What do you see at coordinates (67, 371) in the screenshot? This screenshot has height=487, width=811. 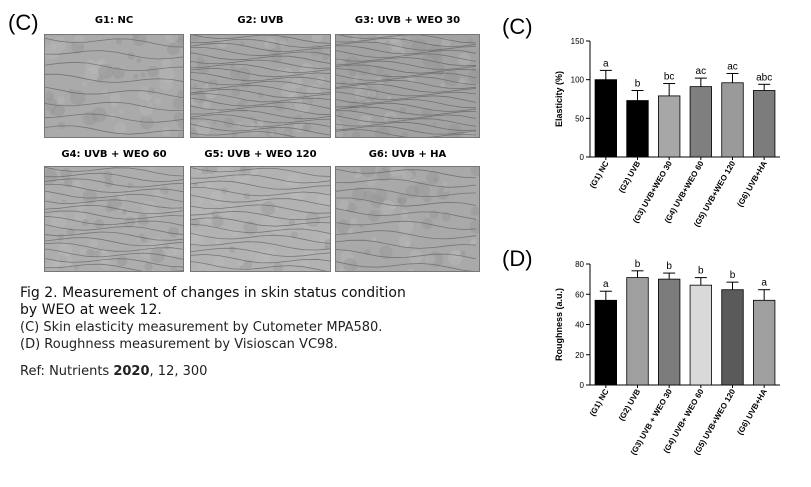 I see `reference-prefix: Ref: Nutrients` at bounding box center [67, 371].